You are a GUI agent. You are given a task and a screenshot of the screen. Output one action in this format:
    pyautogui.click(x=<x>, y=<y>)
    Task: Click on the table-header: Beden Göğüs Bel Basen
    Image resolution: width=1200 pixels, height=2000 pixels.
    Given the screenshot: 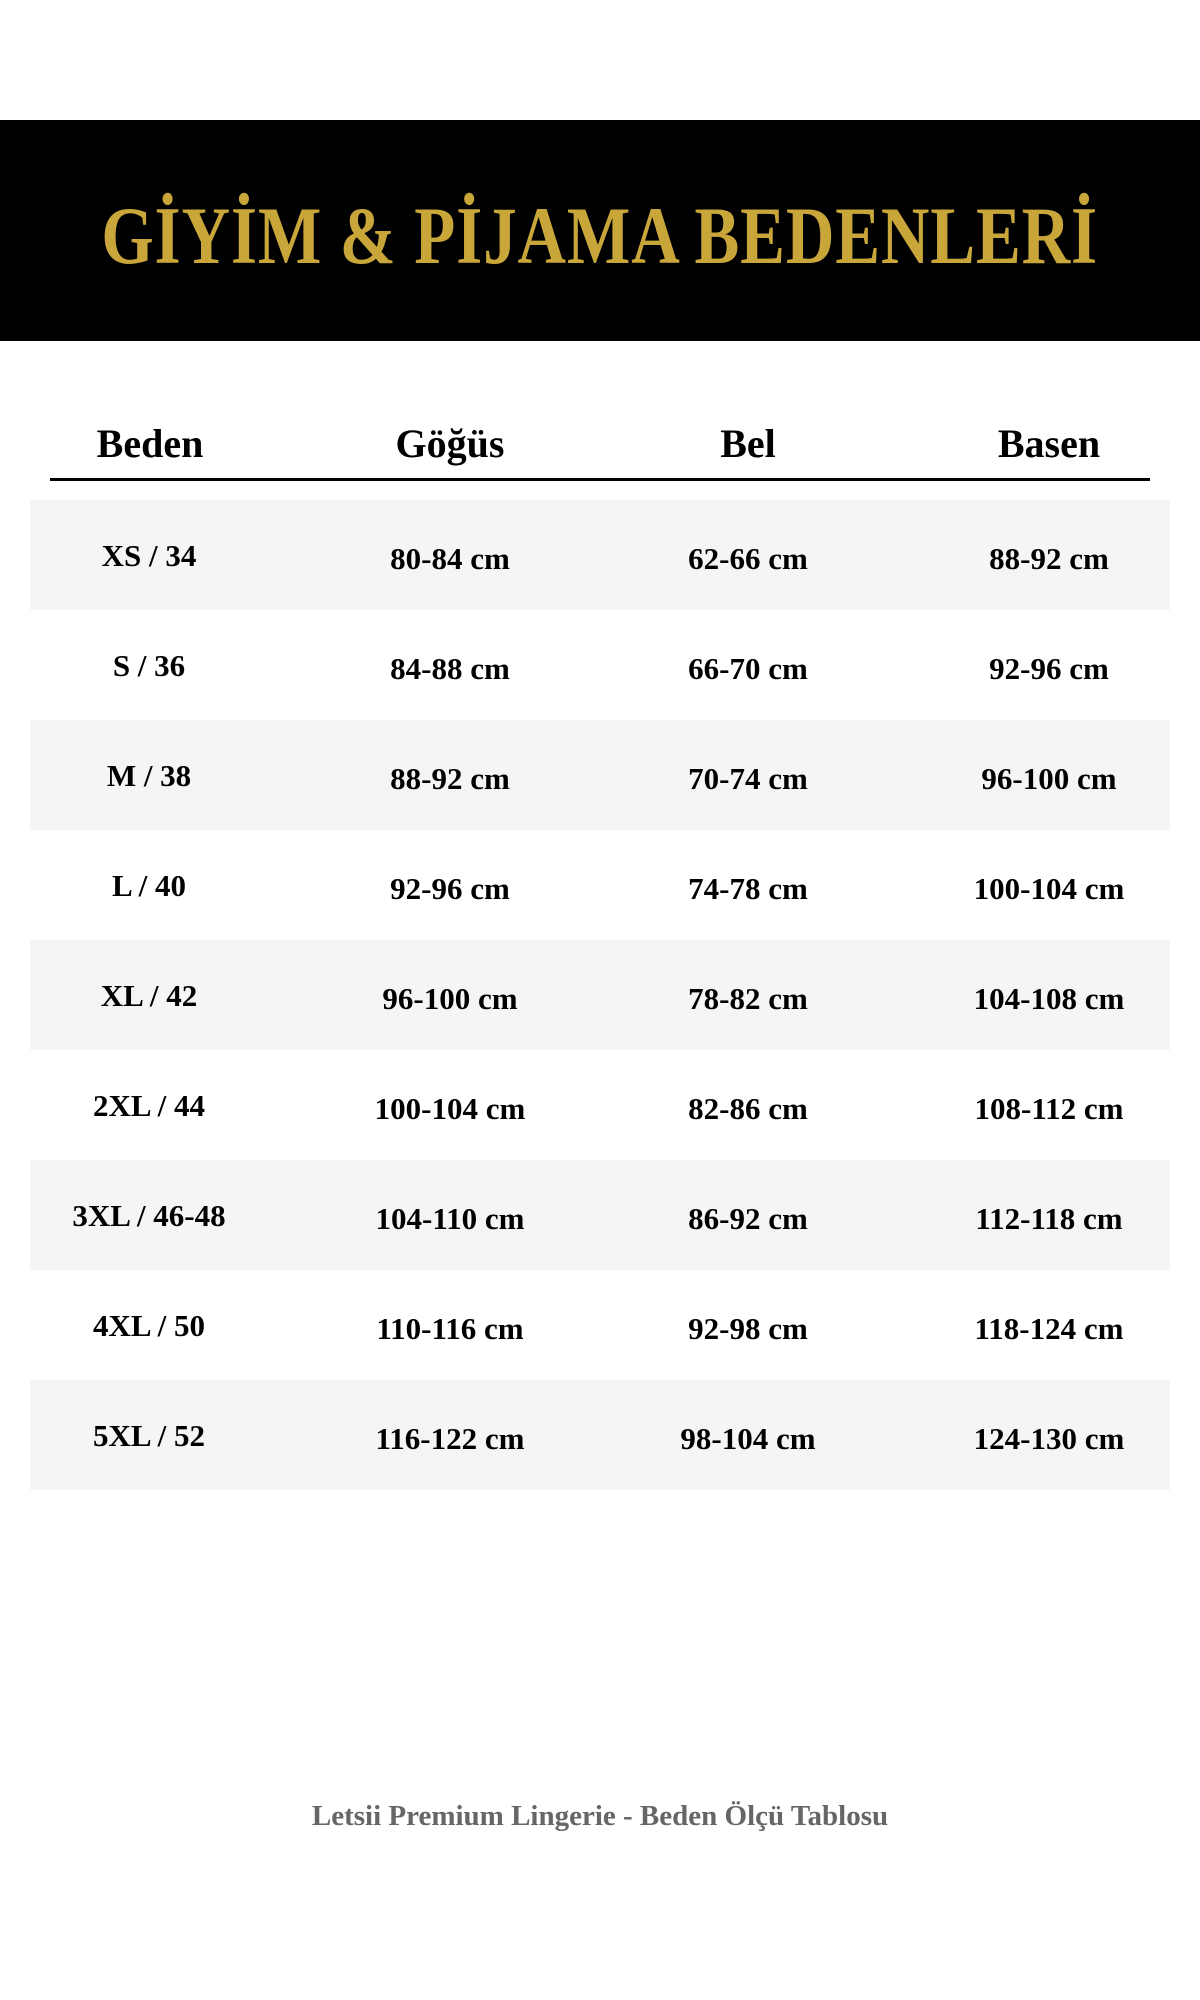 What is the action you would take?
    pyautogui.click(x=600, y=450)
    